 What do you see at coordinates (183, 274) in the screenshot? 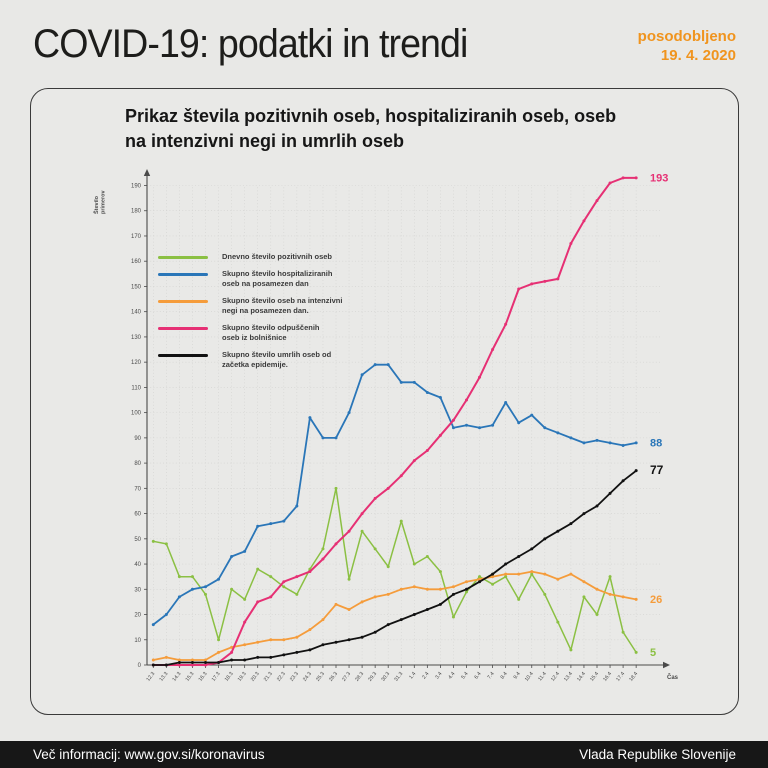
I see `legend-swatch-hospitalized` at bounding box center [183, 274].